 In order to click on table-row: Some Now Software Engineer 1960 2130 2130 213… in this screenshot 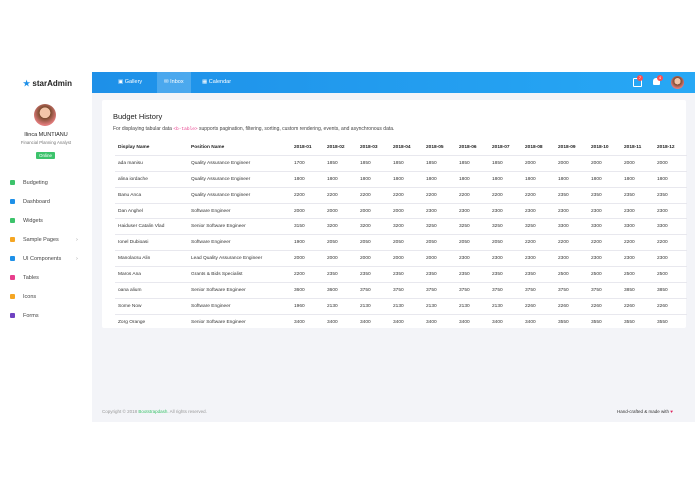, I will do `click(401, 306)`.